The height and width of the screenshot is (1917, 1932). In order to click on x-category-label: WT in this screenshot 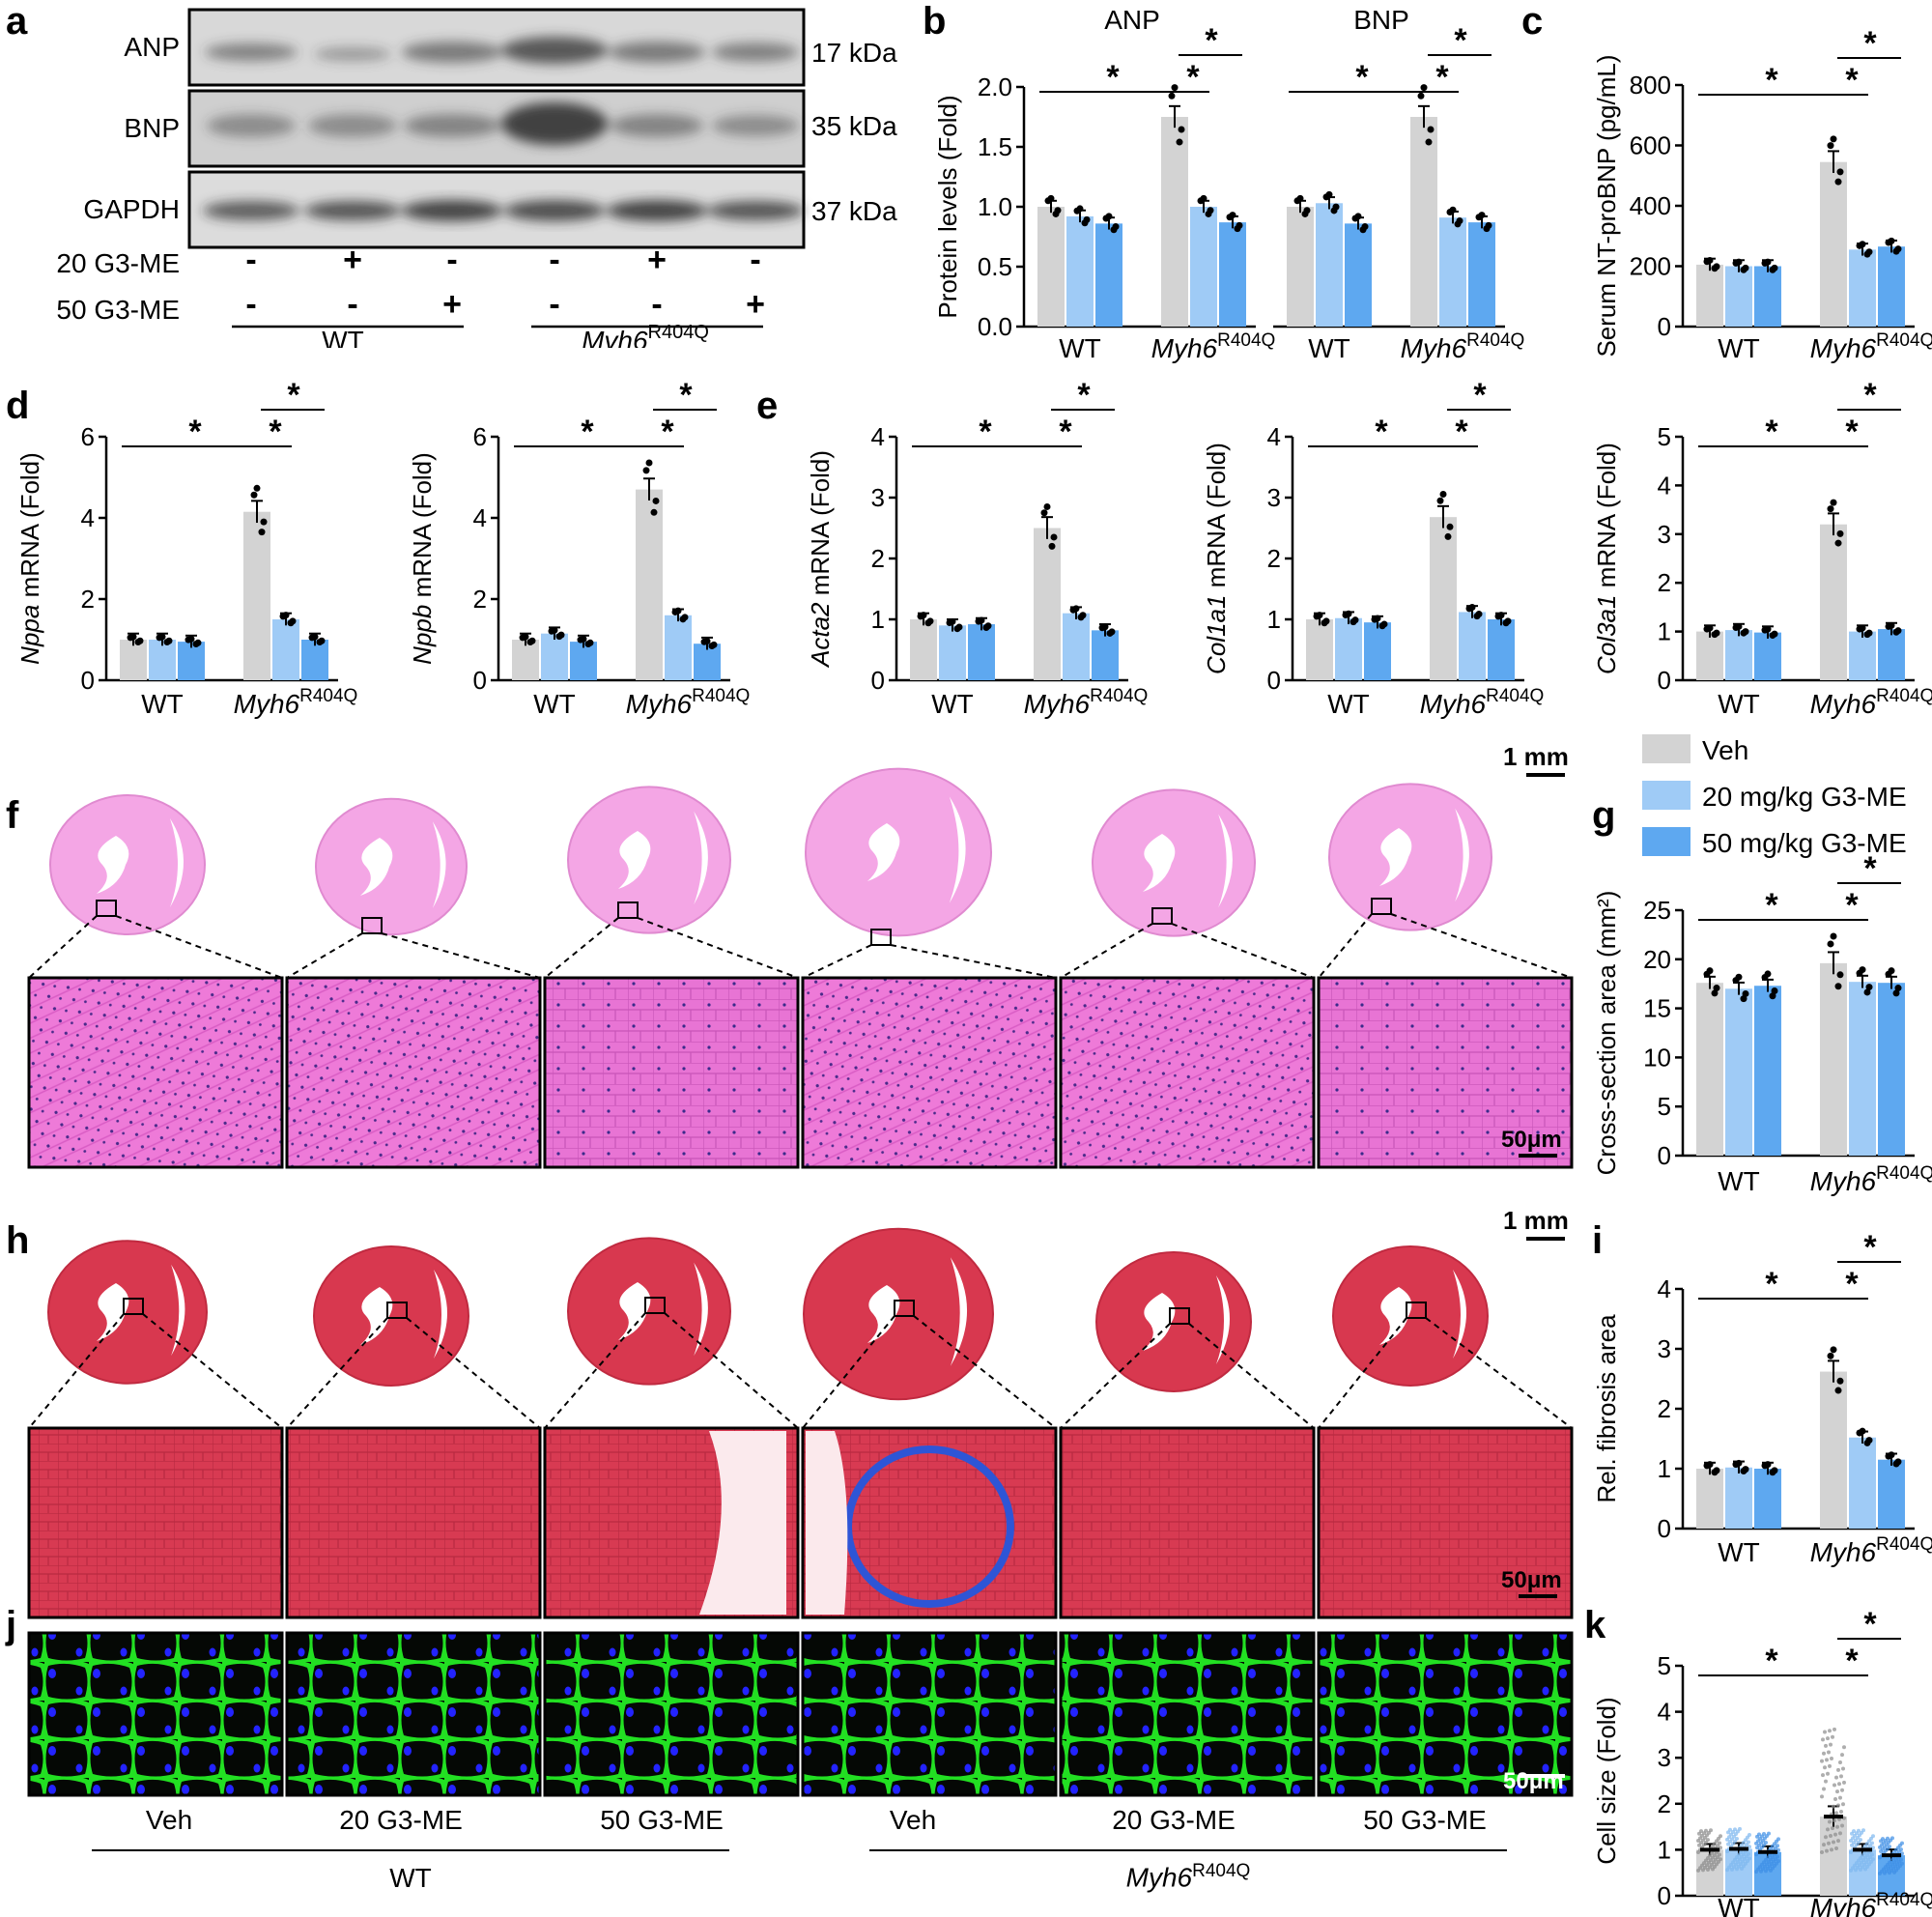, I will do `click(952, 704)`.